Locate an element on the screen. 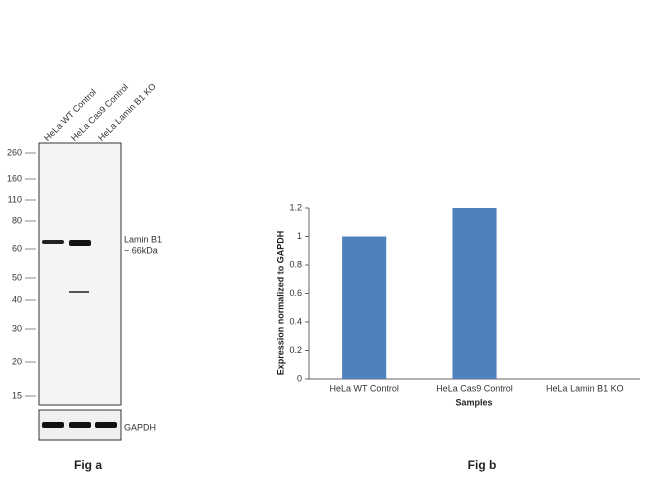 This screenshot has width=650, height=480. marker-label: 80 is located at coordinates (17, 220).